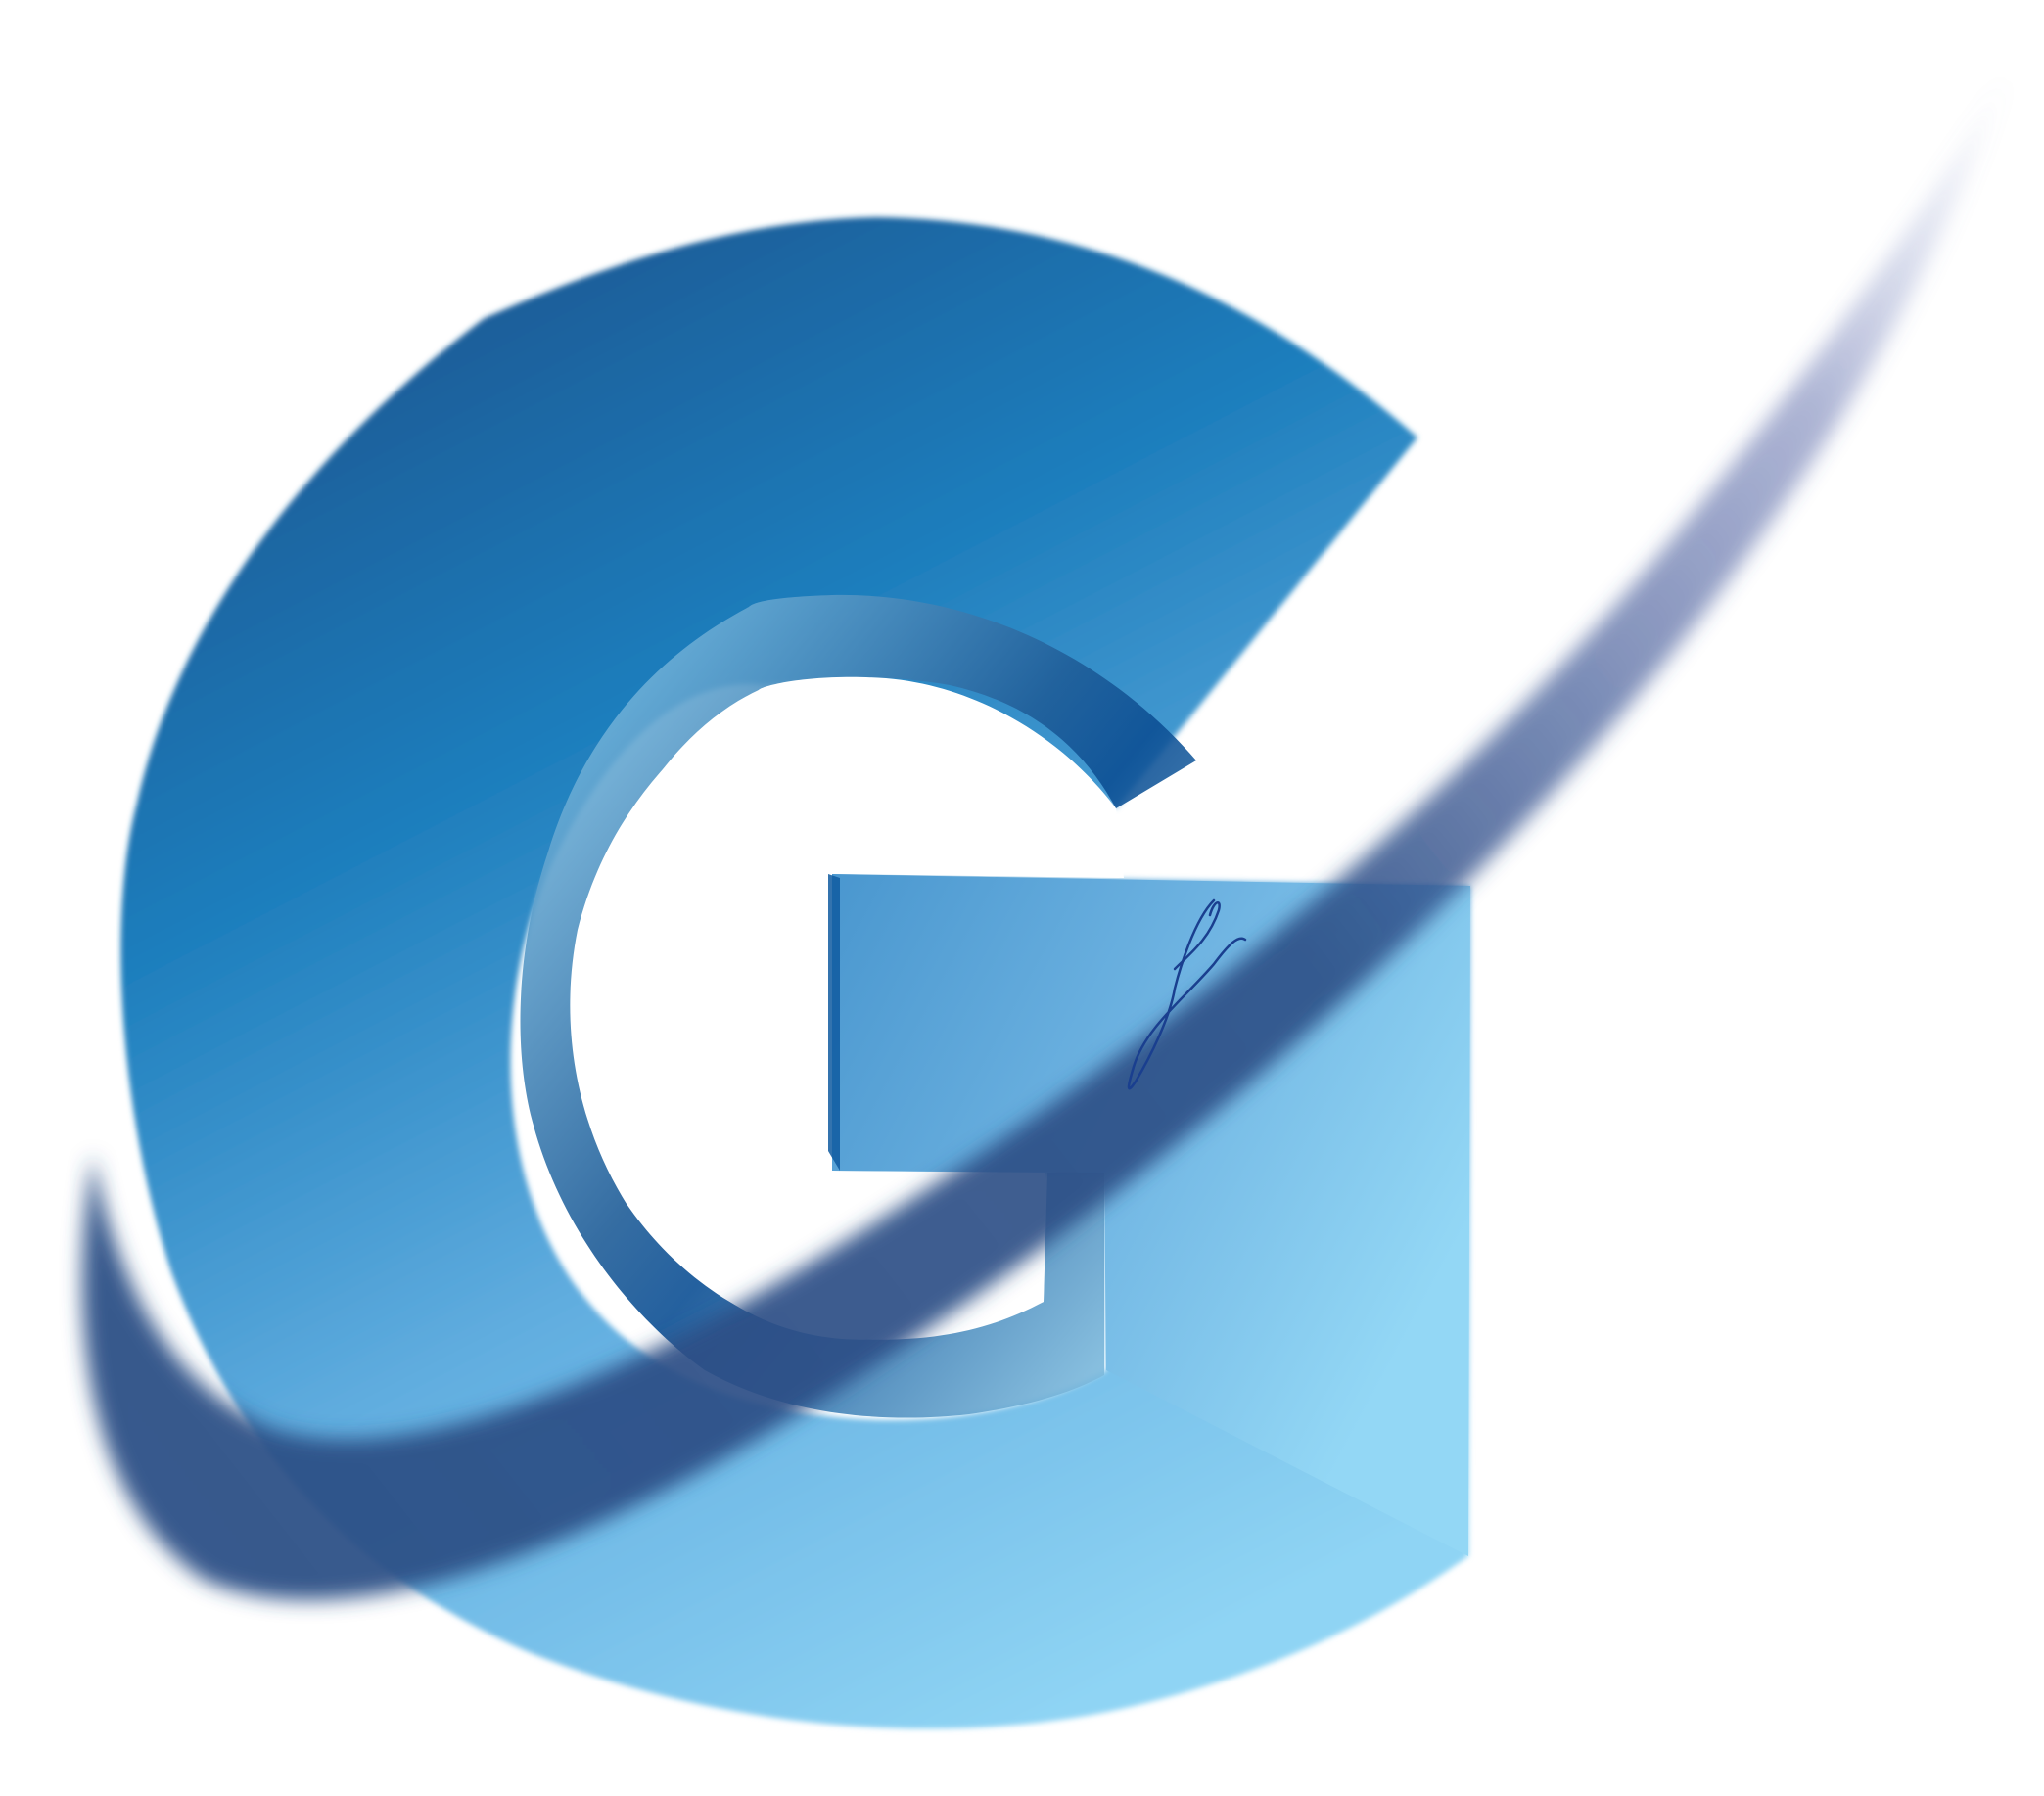 The width and height of the screenshot is (2044, 1796). Describe the element at coordinates (1187, 994) in the screenshot. I see `signature-icon` at that location.